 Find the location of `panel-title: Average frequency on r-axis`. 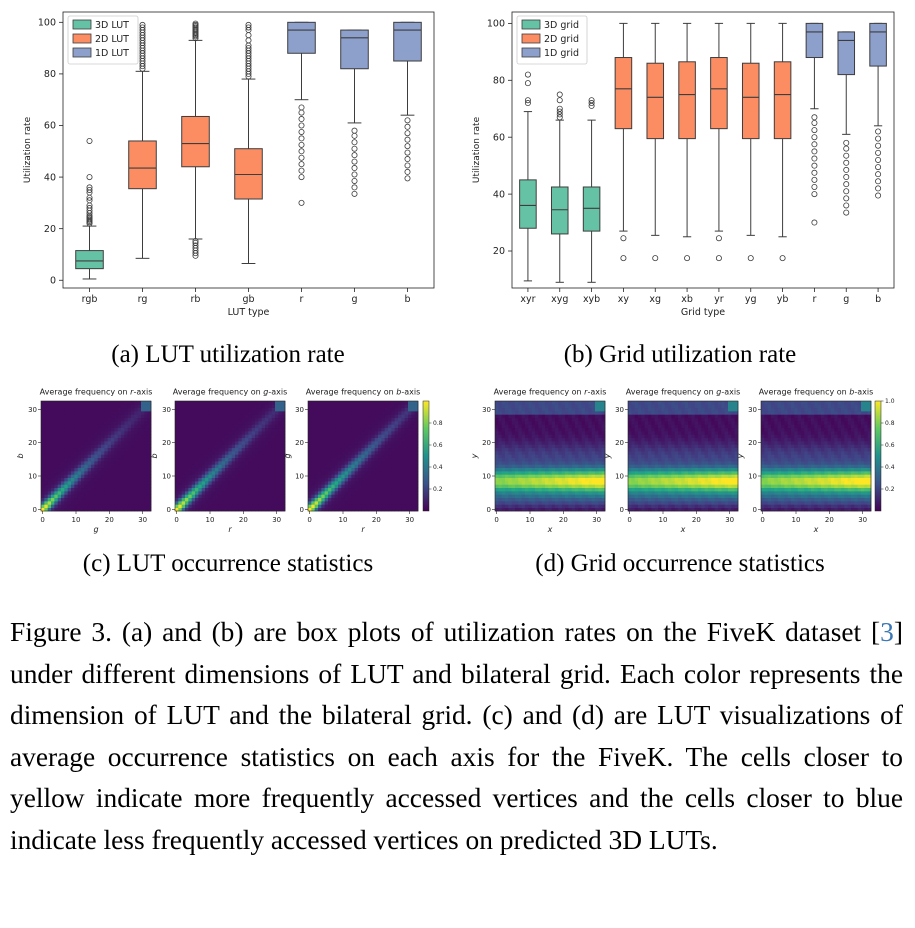

panel-title: Average frequency on r-axis is located at coordinates (550, 392).